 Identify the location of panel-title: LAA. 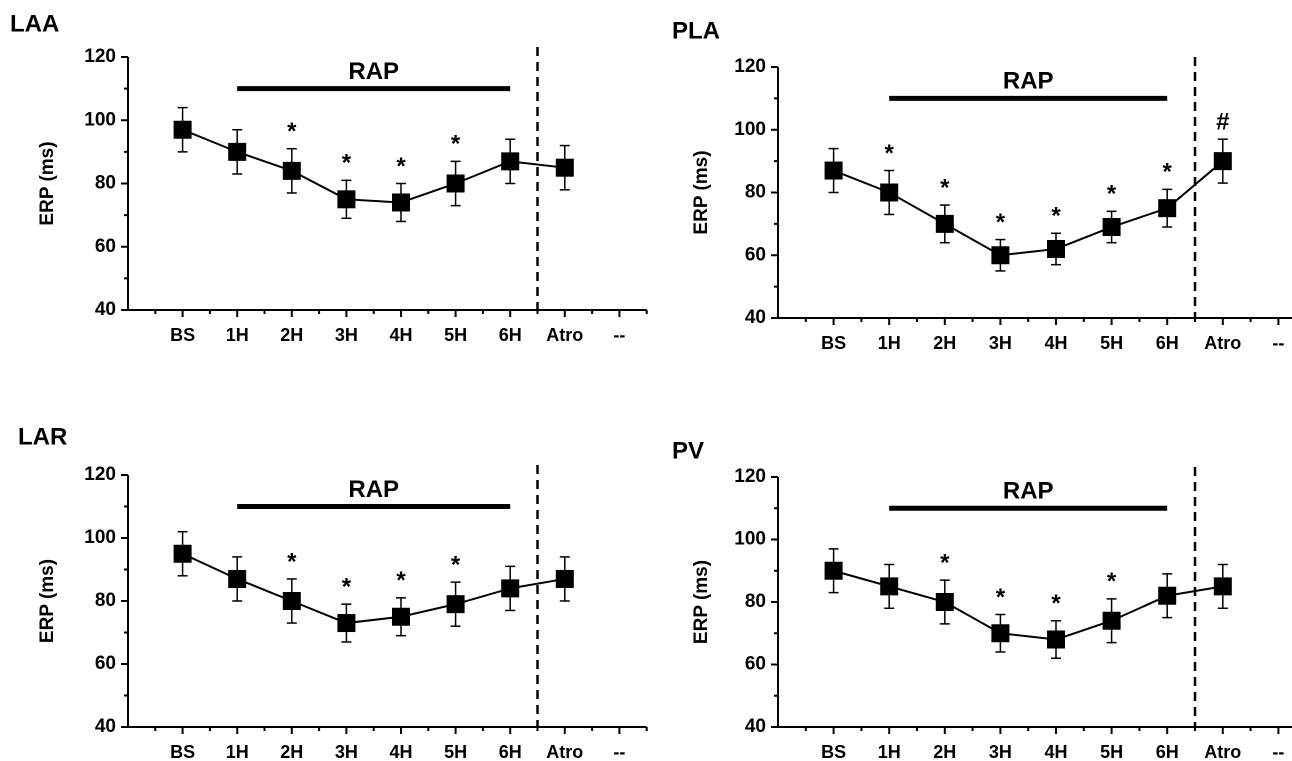
(34, 23).